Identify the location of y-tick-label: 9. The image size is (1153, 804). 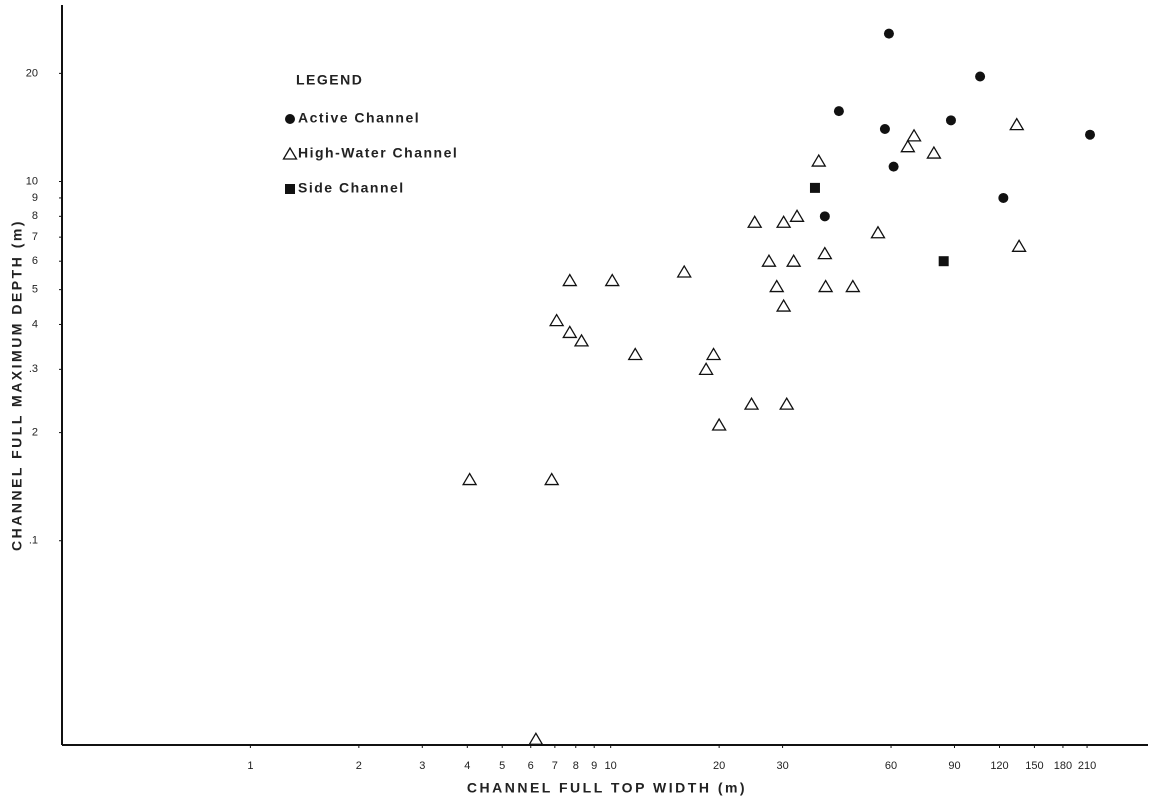
(35, 198).